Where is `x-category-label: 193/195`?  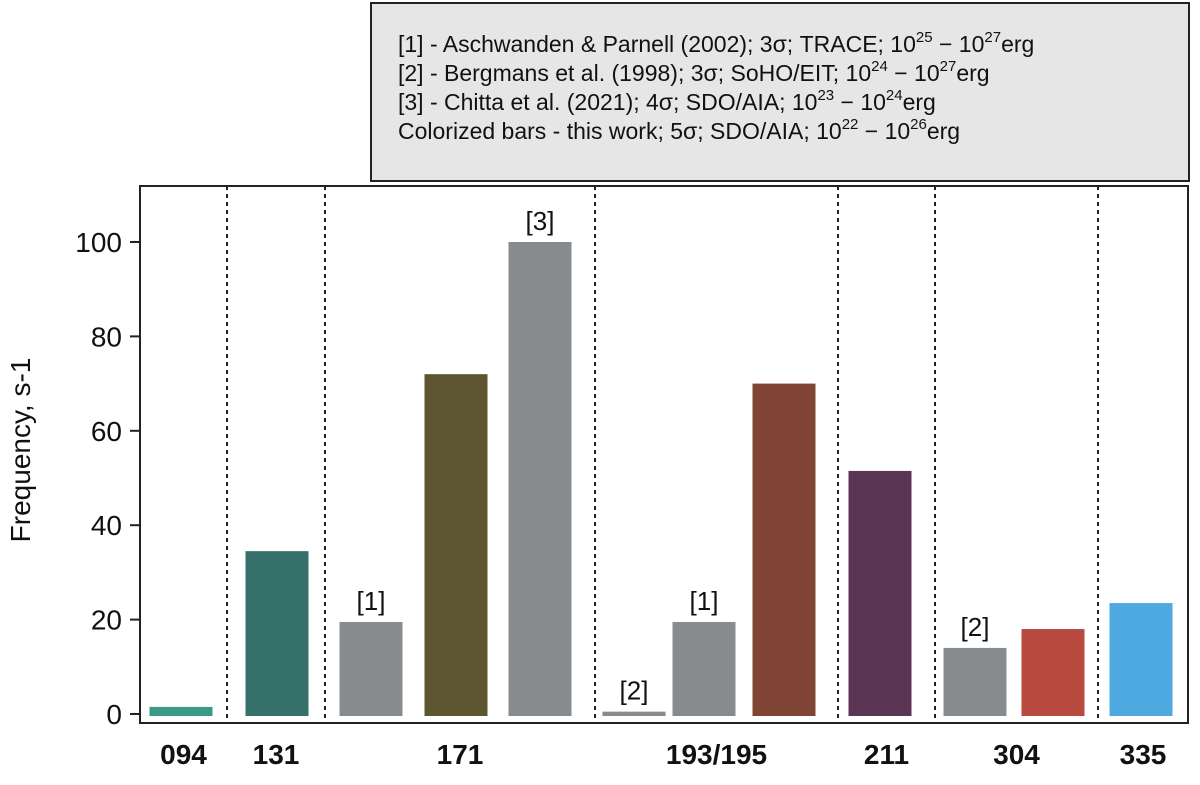
x-category-label: 193/195 is located at coordinates (716, 754).